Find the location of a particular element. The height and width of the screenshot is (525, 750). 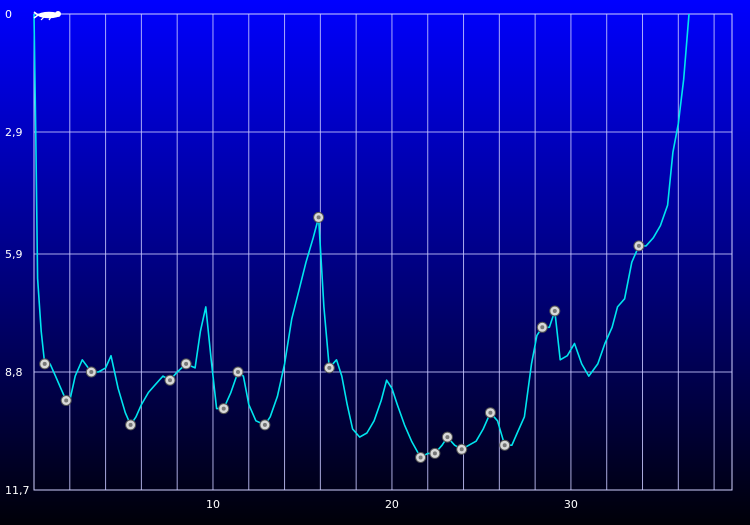

x-tick-label: 20 is located at coordinates (392, 504).